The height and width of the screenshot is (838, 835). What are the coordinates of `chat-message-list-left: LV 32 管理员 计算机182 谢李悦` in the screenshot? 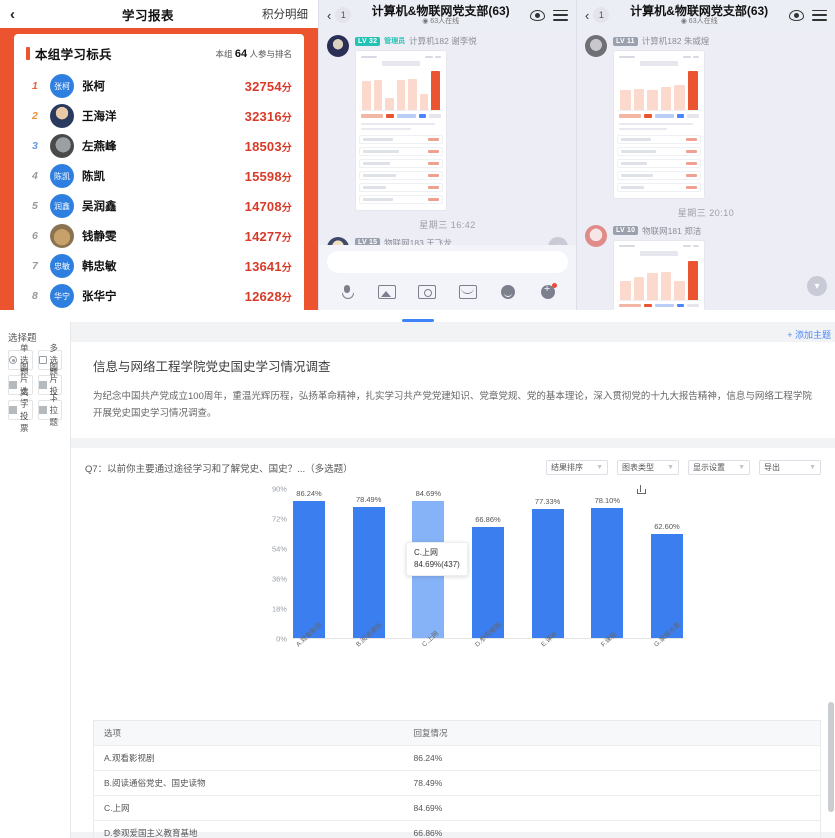 It's located at (447, 152).